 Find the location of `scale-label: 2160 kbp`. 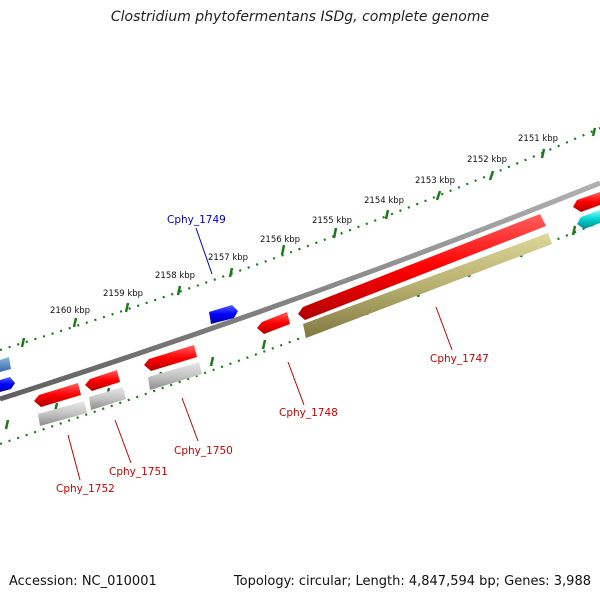

scale-label: 2160 kbp is located at coordinates (70, 311).